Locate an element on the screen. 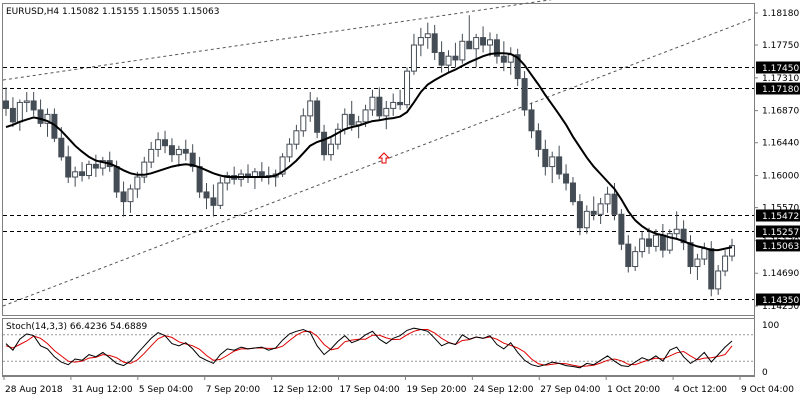  price-tick-label: 1.16440 is located at coordinates (780, 144).